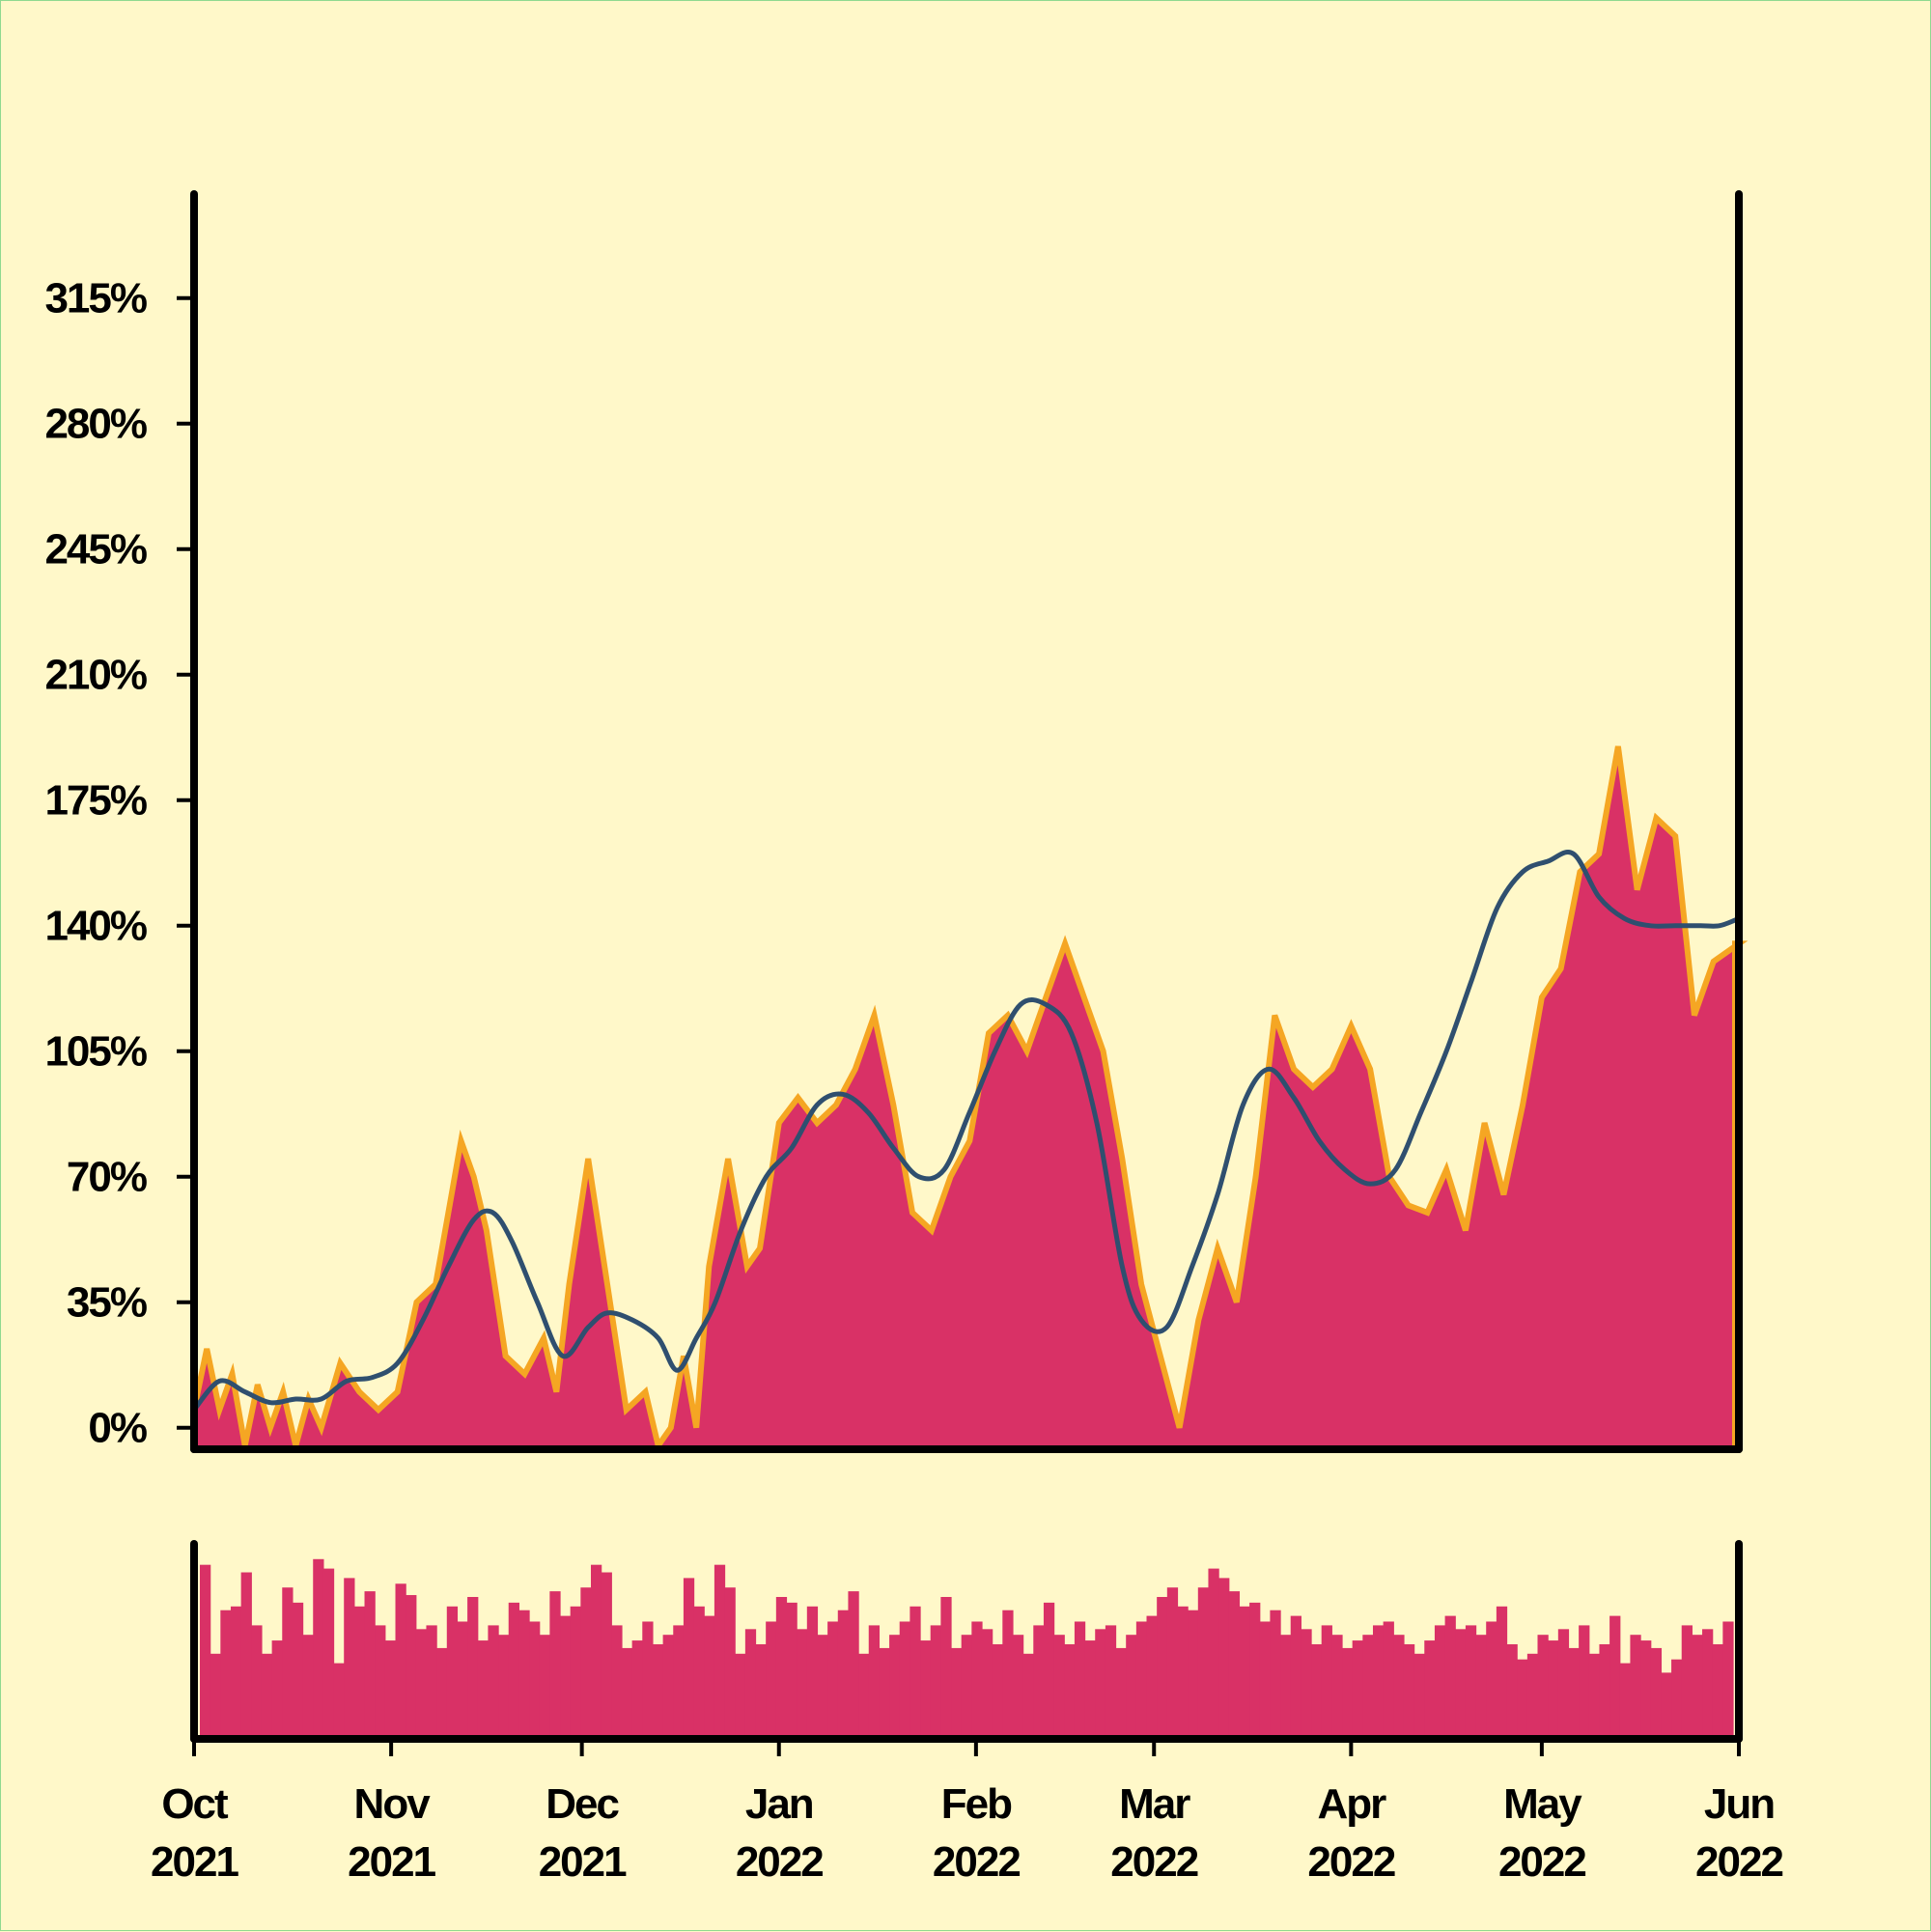 This screenshot has height=1932, width=1931. Describe the element at coordinates (107, 1178) in the screenshot. I see `y-tick-label: 70%` at that location.